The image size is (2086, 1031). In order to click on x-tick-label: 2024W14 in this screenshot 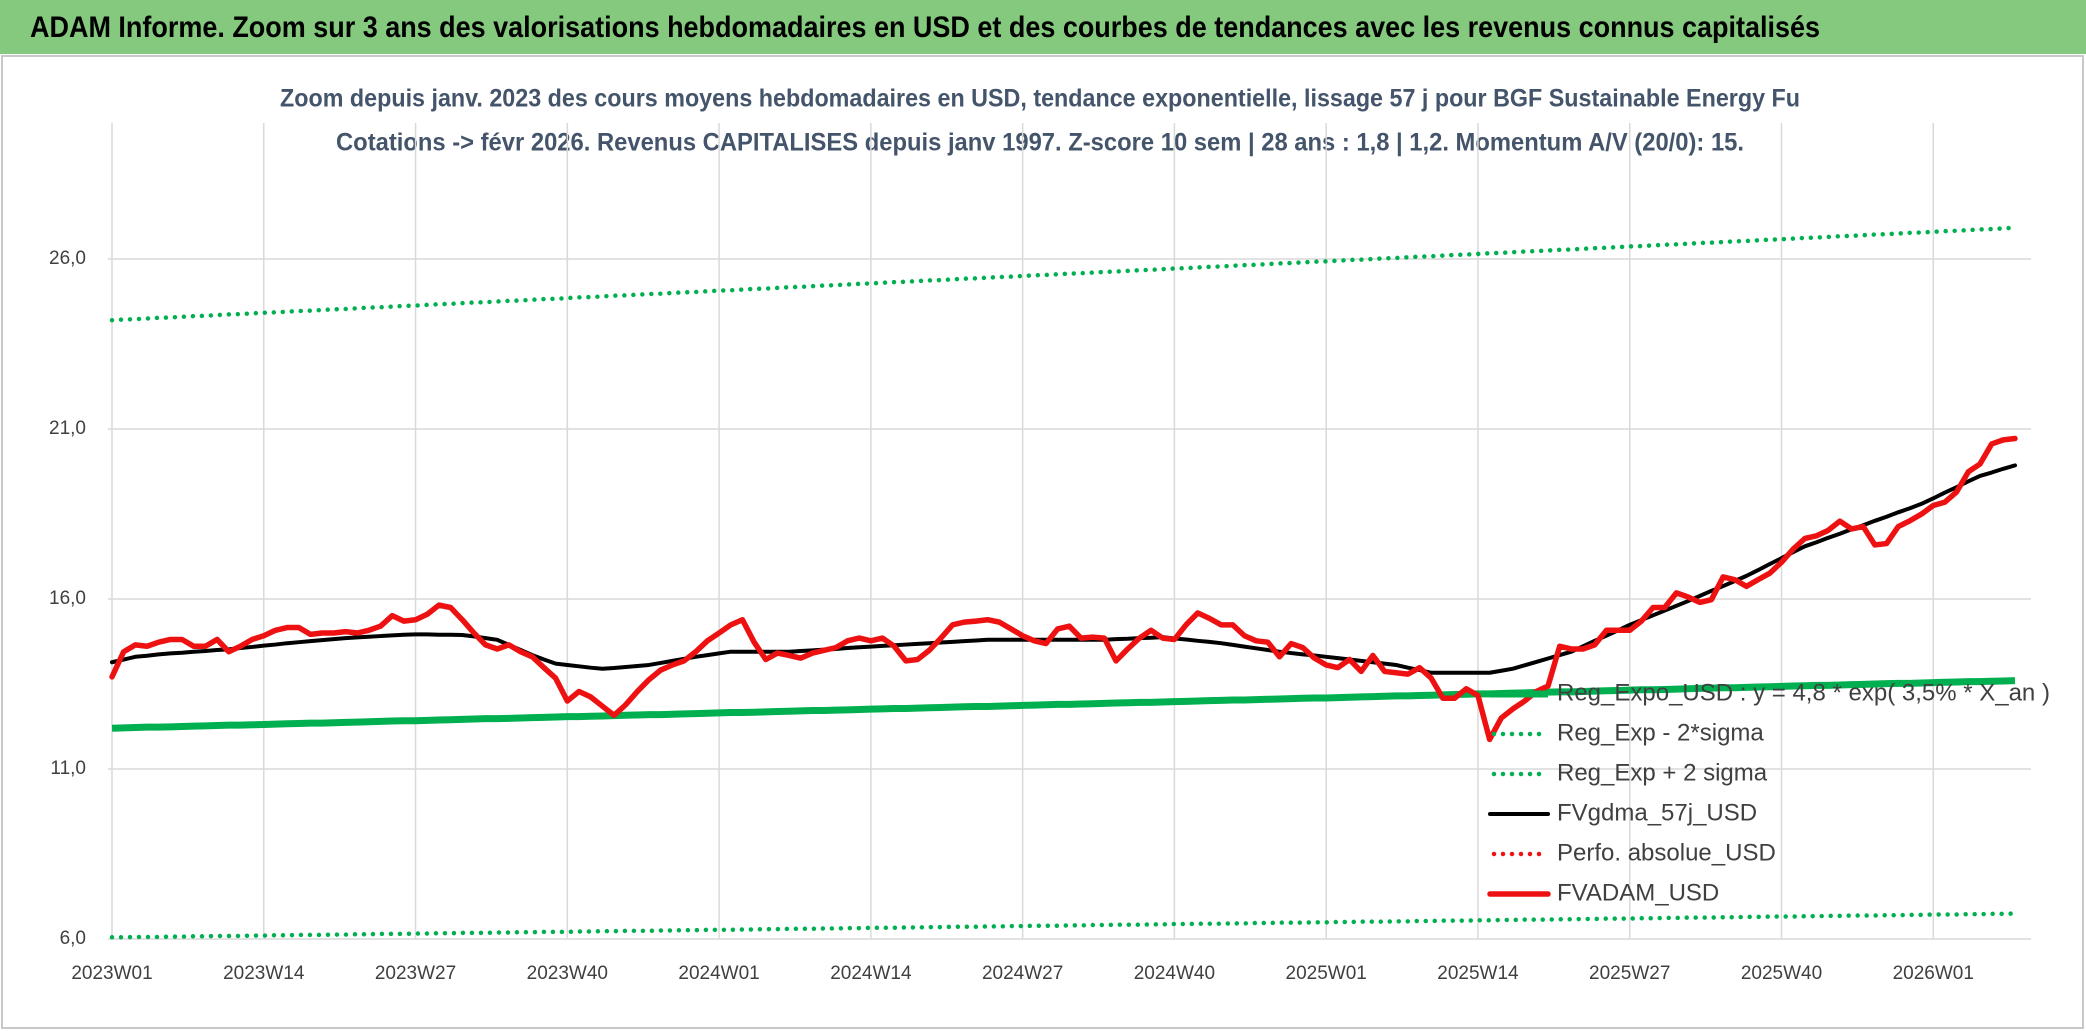, I will do `click(871, 973)`.